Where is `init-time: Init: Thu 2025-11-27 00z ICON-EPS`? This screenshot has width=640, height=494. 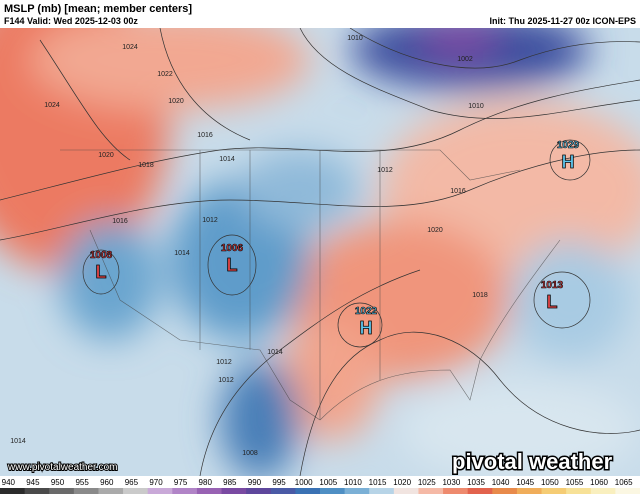 init-time: Init: Thu 2025-11-27 00z ICON-EPS is located at coordinates (562, 21).